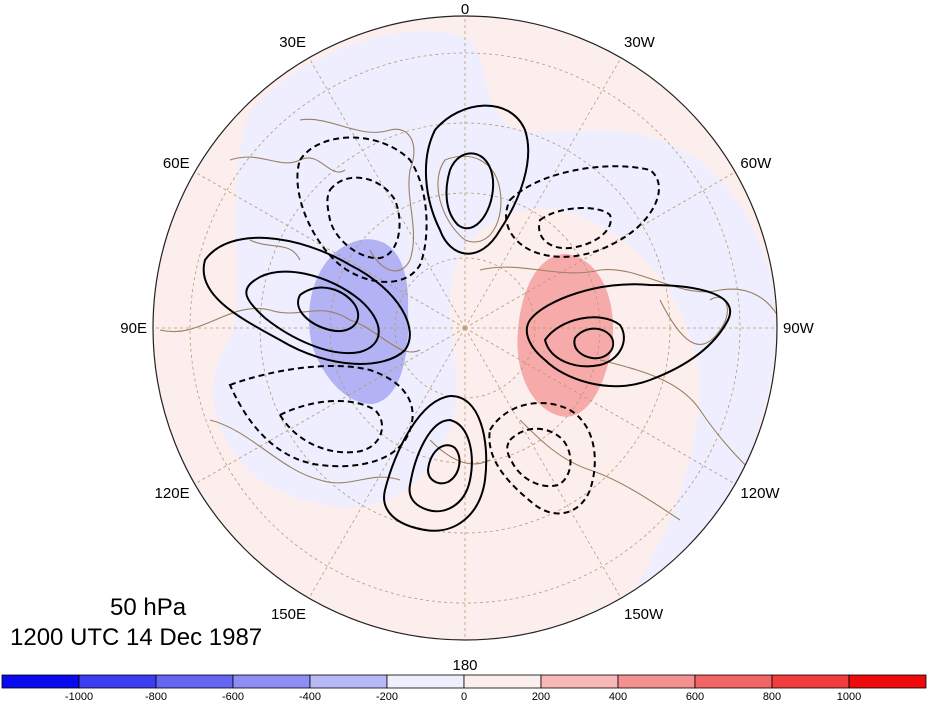  Describe the element at coordinates (618, 696) in the screenshot. I see `colorbar-label-7: 400` at that location.